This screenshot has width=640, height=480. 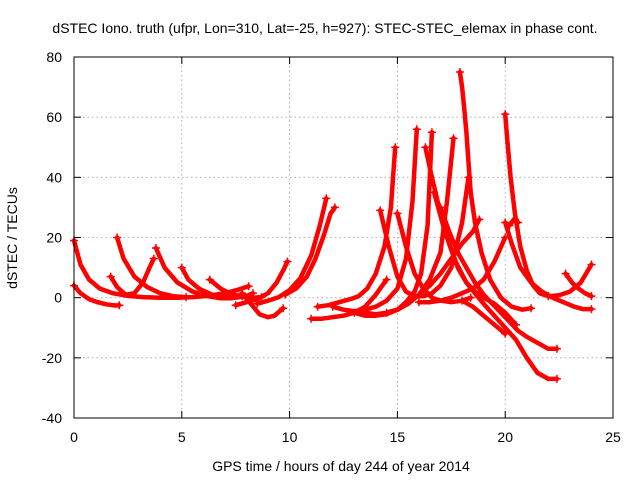 What do you see at coordinates (58, 298) in the screenshot?
I see `y-tick-label: 0` at bounding box center [58, 298].